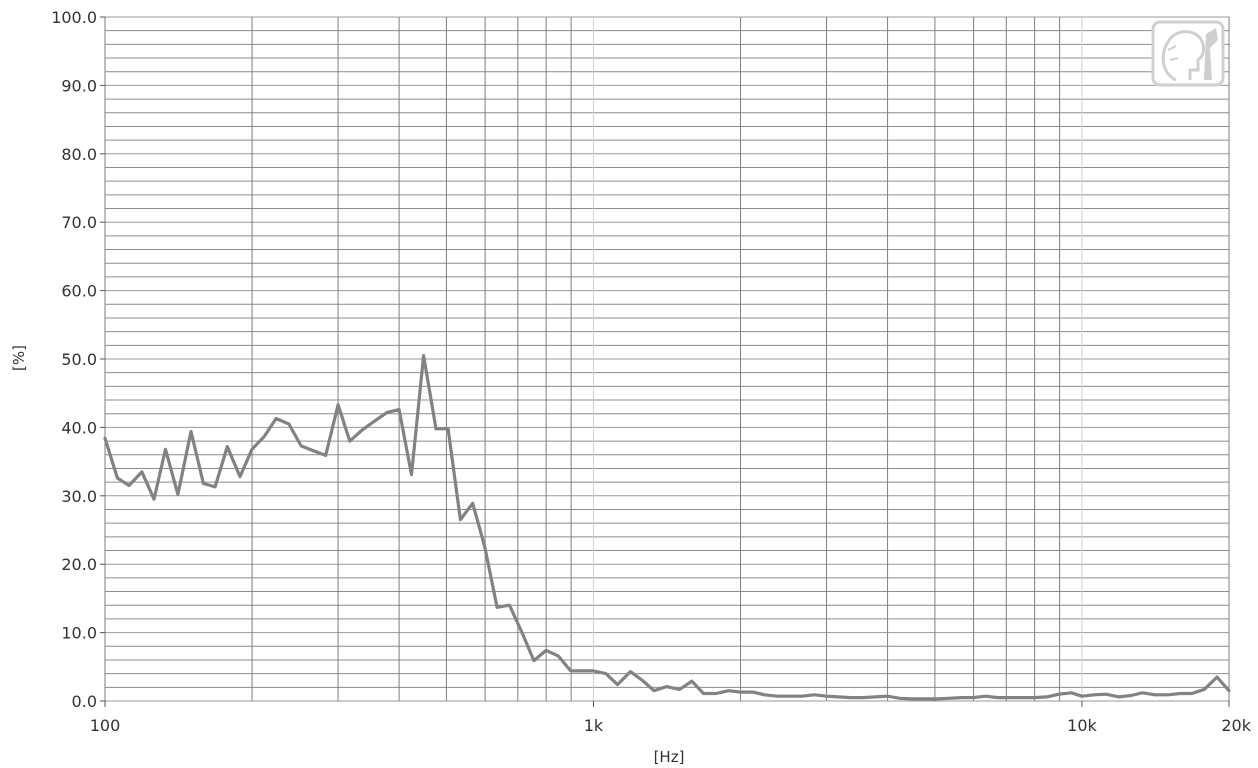 The height and width of the screenshot is (768, 1258). What do you see at coordinates (79, 496) in the screenshot?
I see `y-tick-label: 30.0` at bounding box center [79, 496].